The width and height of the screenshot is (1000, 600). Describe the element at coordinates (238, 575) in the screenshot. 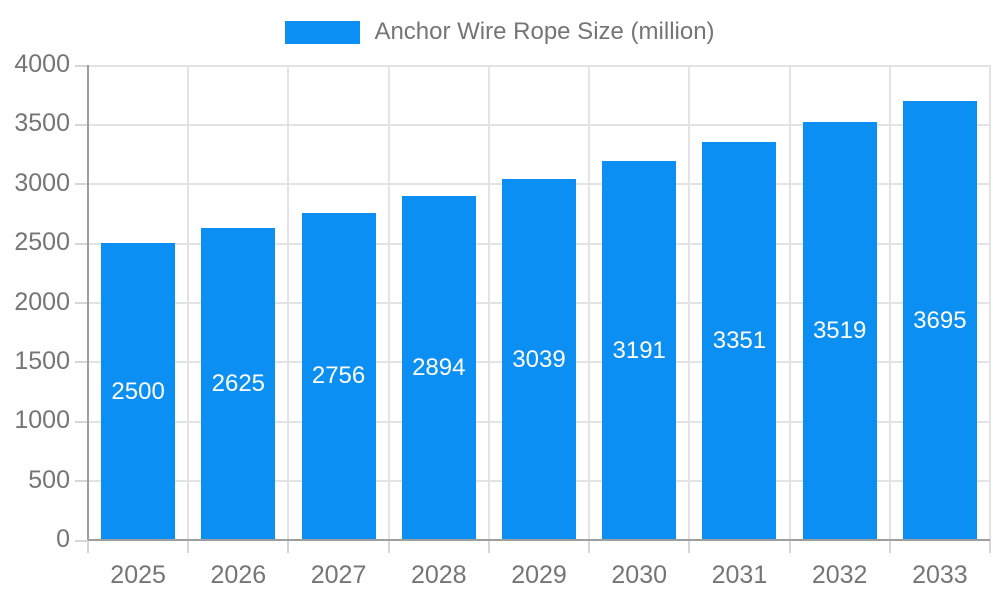

I see `x-axis-category-label: 2026` at that location.